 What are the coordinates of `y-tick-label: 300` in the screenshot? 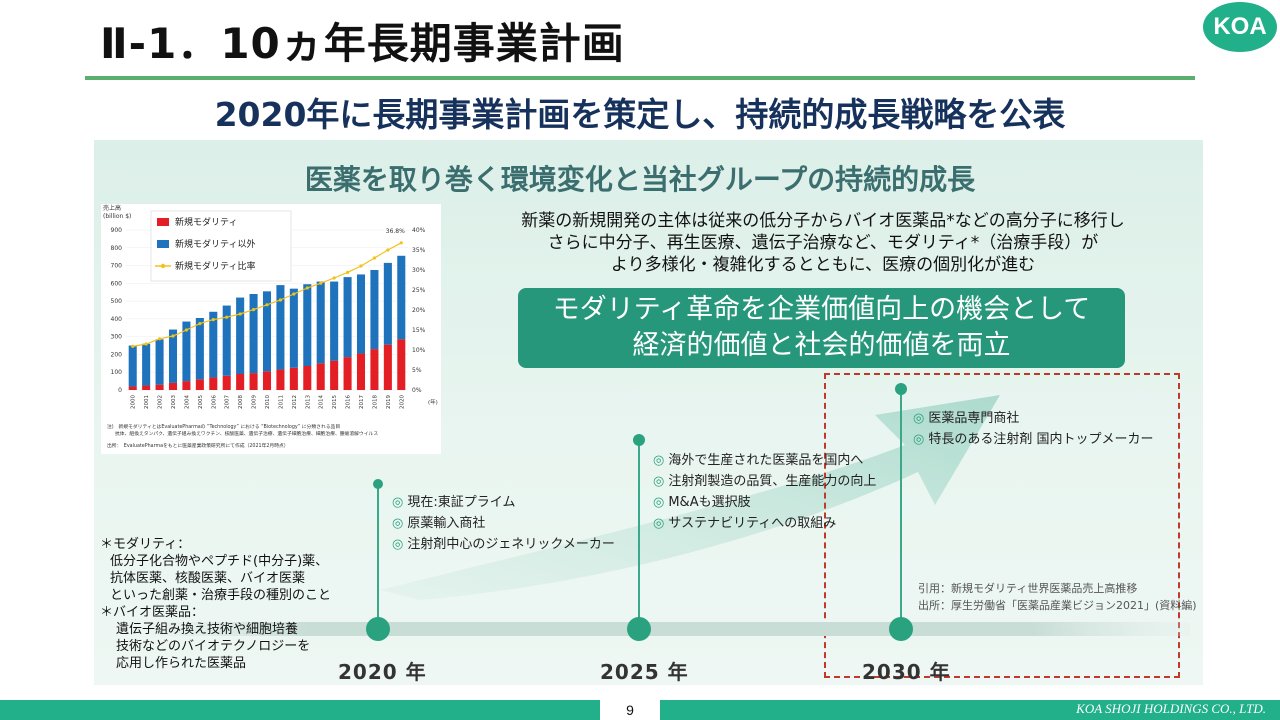 It's located at (117, 337).